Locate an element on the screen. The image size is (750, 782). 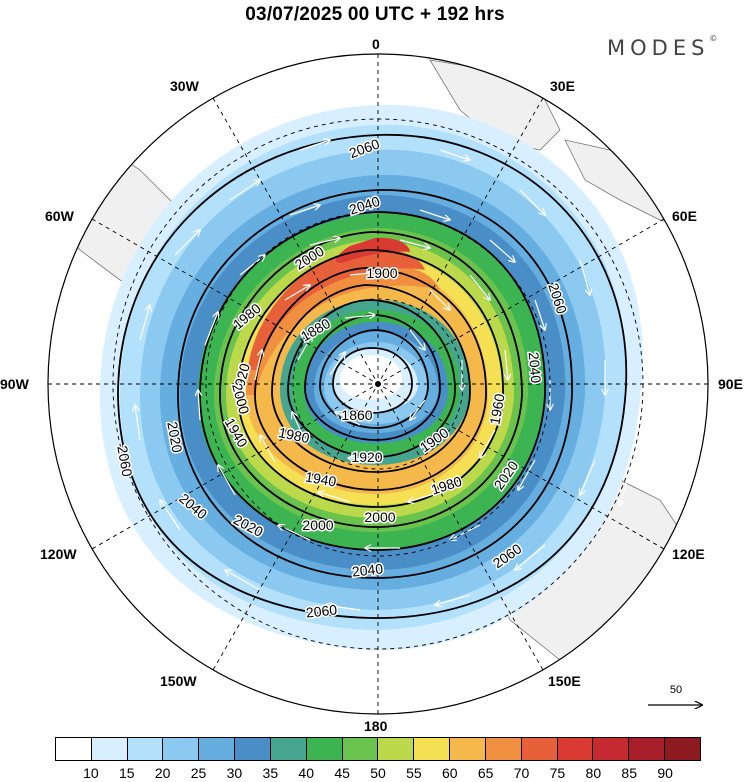
colorbar-label: 15 is located at coordinates (126, 773).